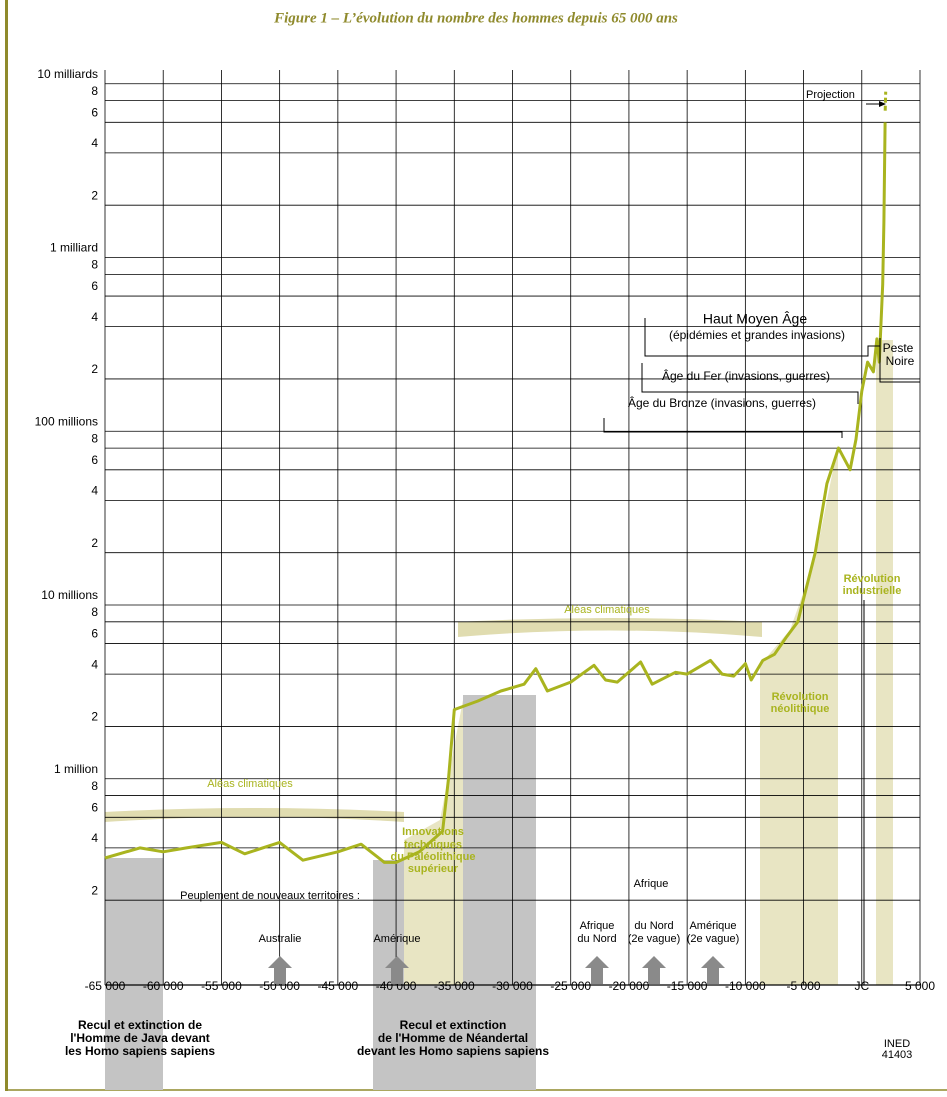 The height and width of the screenshot is (1097, 947). Describe the element at coordinates (454, 986) in the screenshot. I see `x-tick-label: -35 000` at that location.